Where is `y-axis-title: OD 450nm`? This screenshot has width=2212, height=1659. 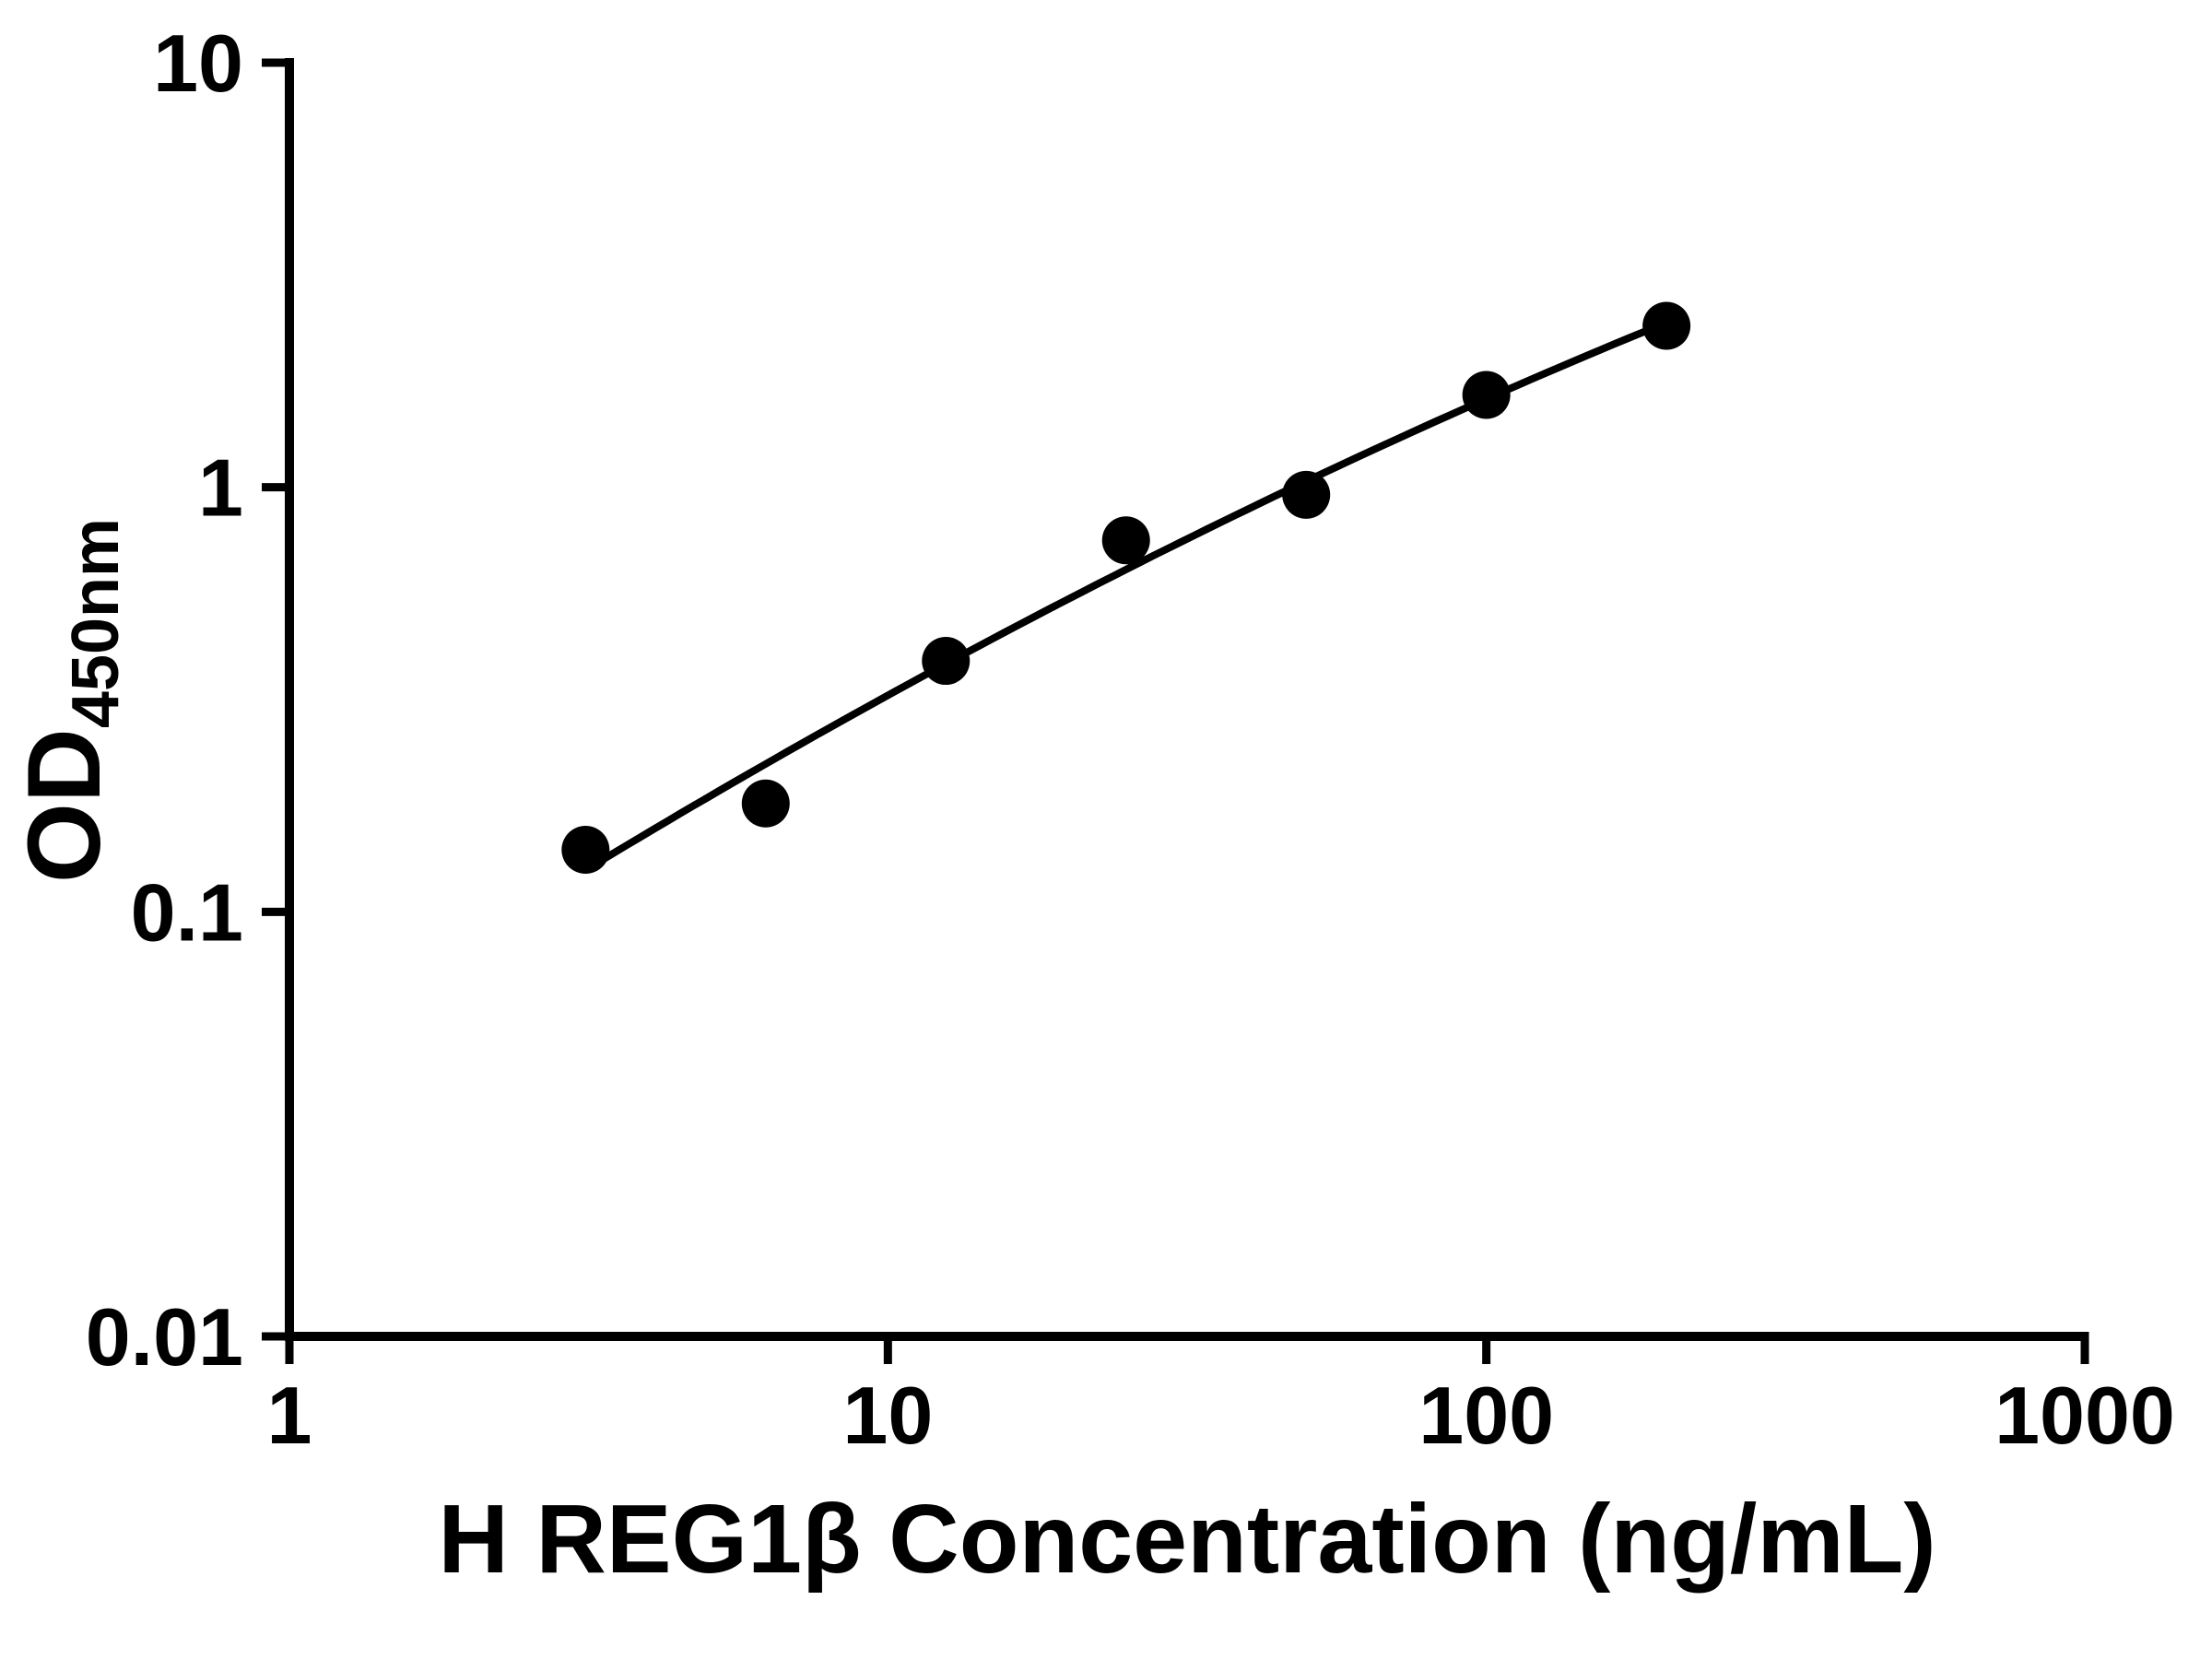 y-axis-title: OD 450nm is located at coordinates (74, 700).